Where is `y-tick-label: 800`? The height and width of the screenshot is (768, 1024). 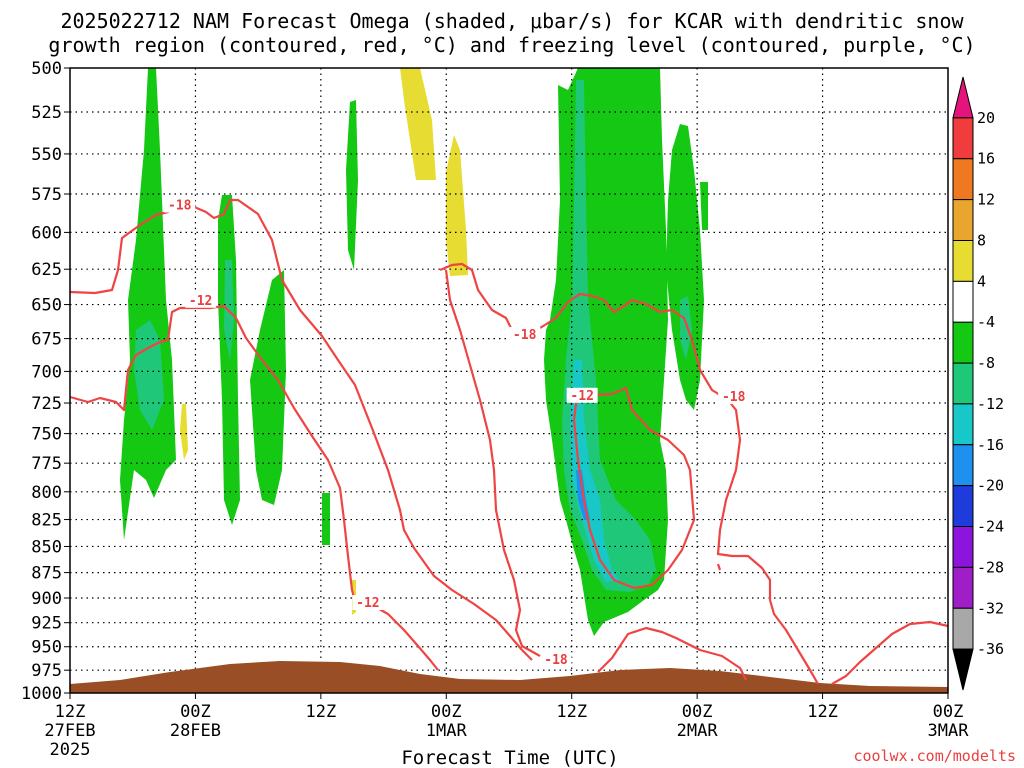 y-tick-label: 800 is located at coordinates (46, 493).